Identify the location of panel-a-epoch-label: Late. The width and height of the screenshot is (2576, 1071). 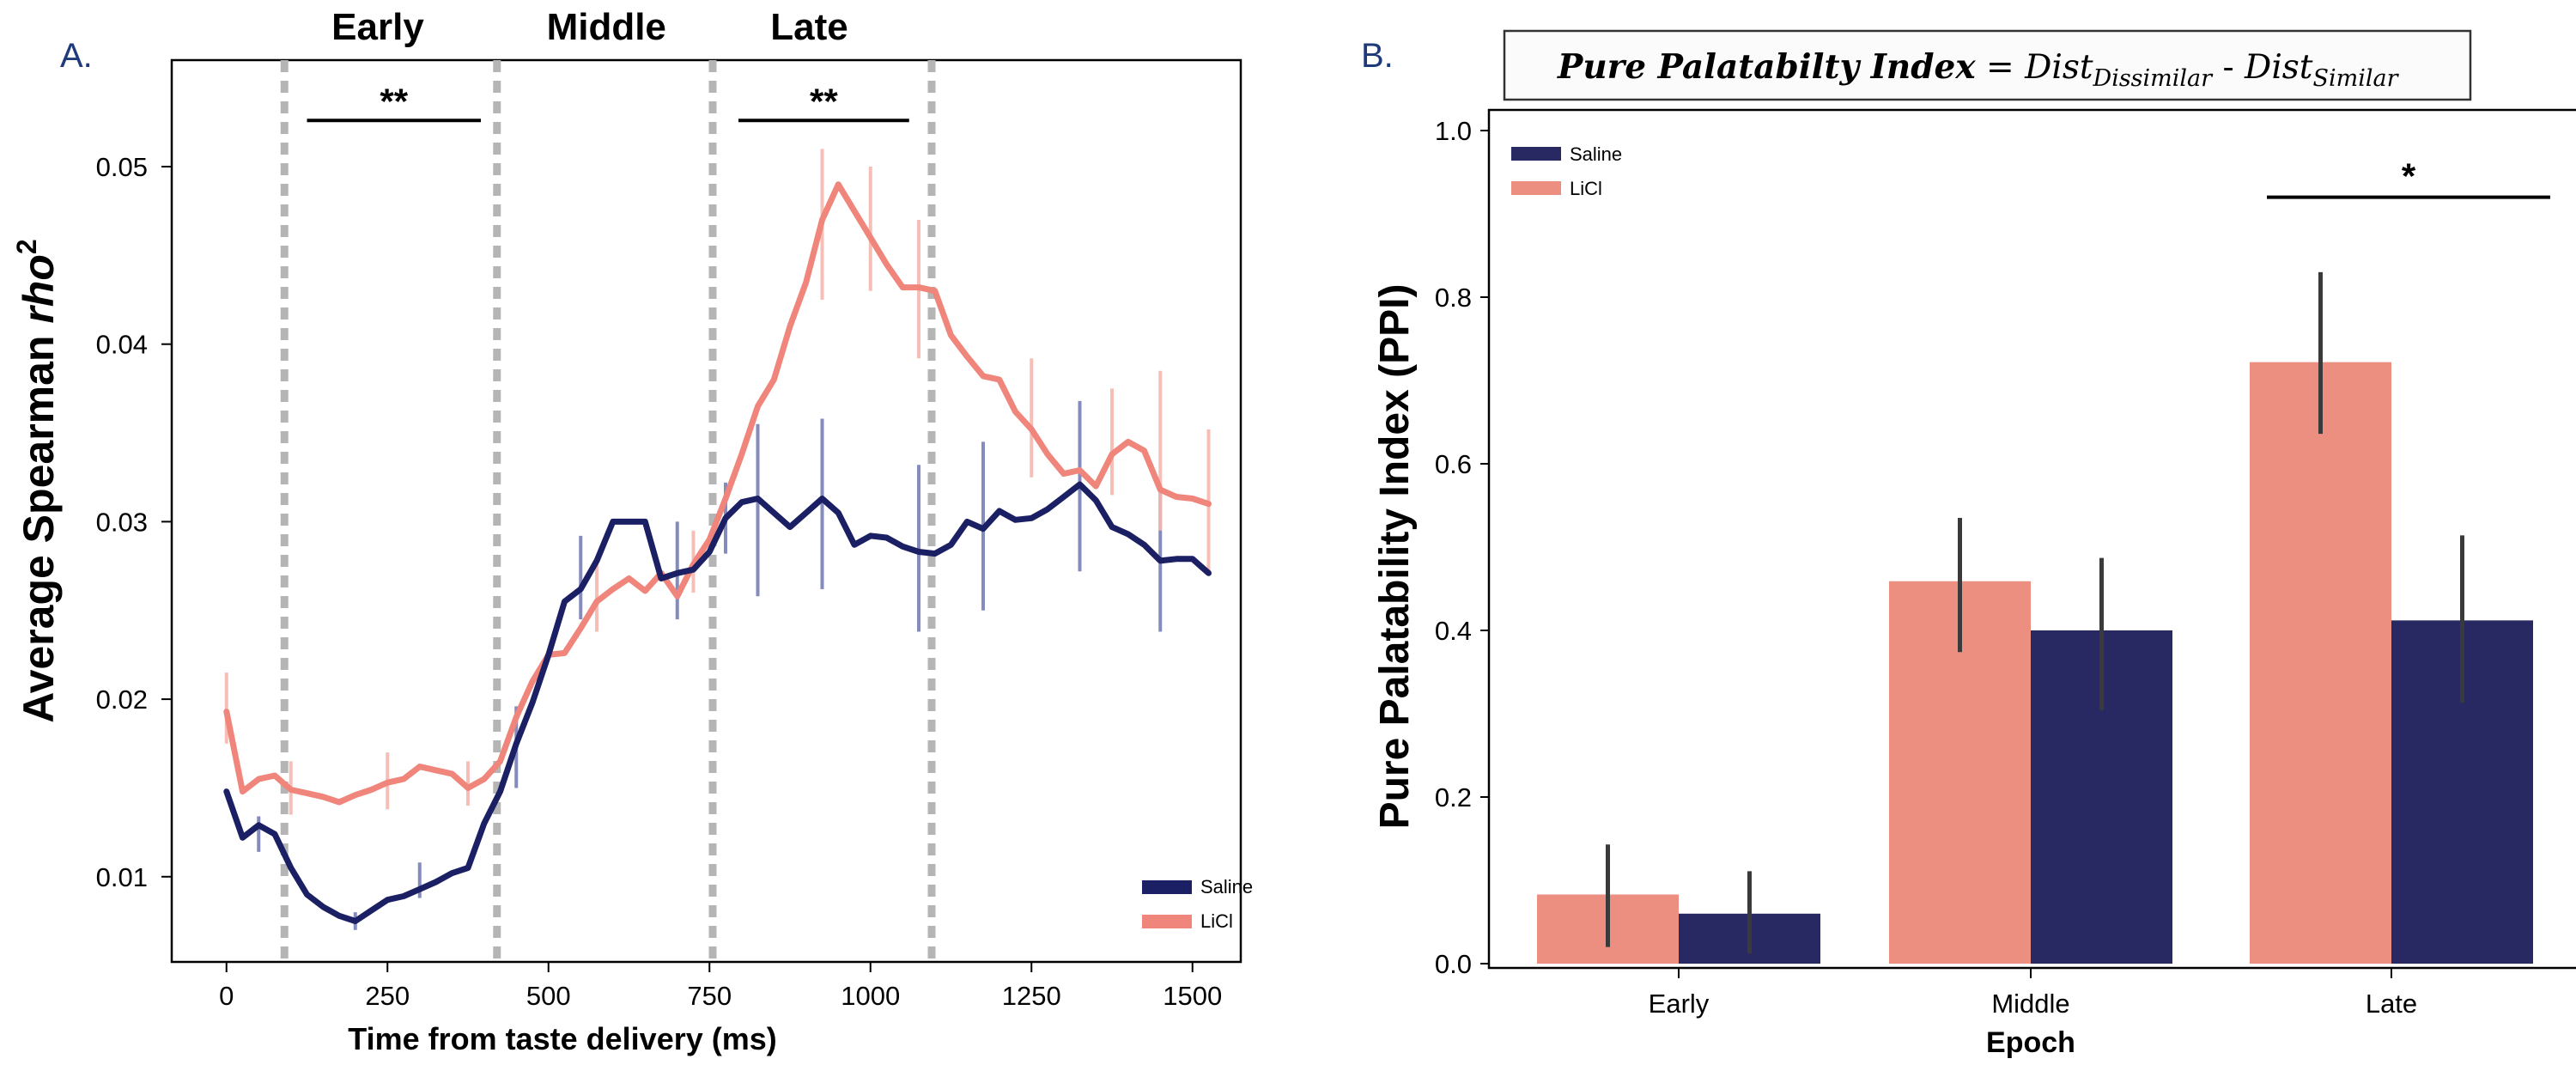
(809, 27).